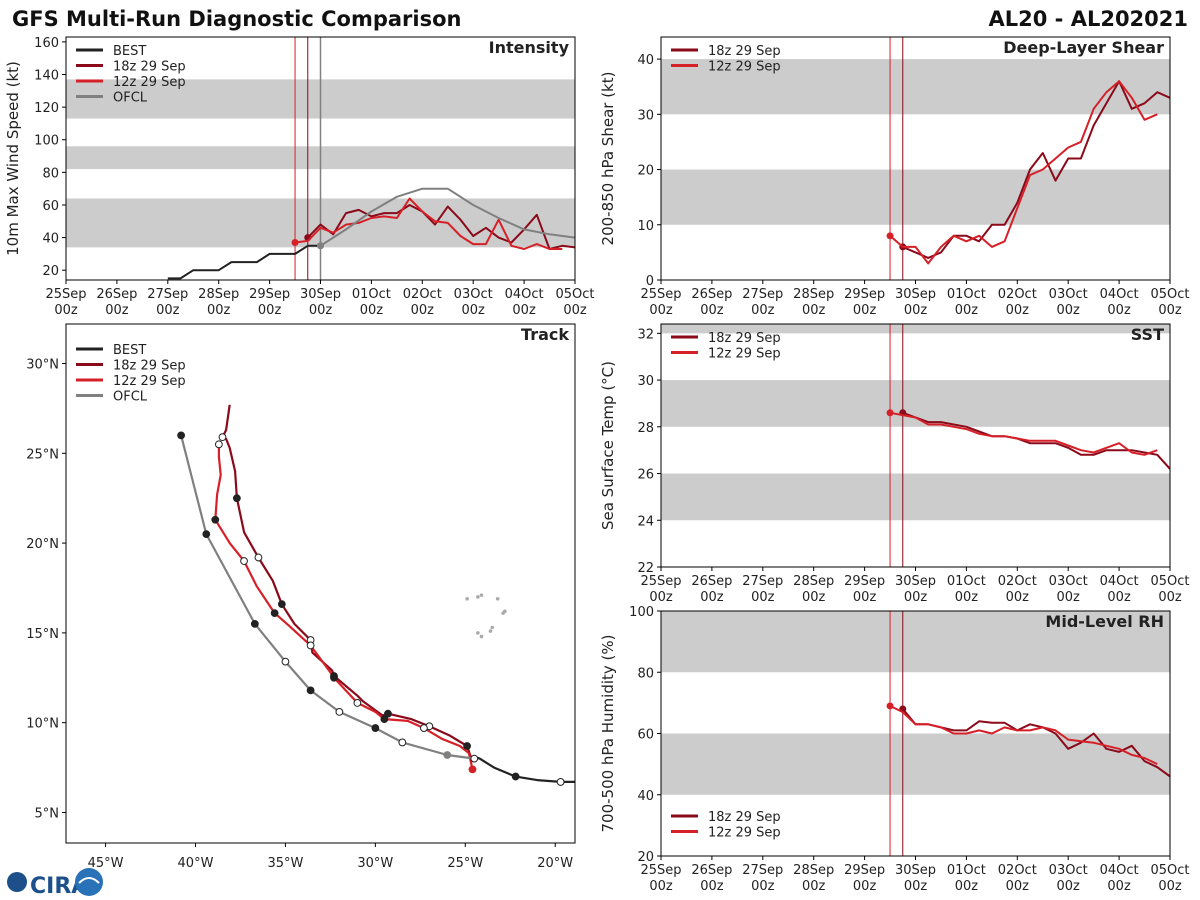 Image resolution: width=1200 pixels, height=900 pixels. Describe the element at coordinates (915, 589) in the screenshot. I see `sst-x-tick-label: 30Sep 00z` at that location.